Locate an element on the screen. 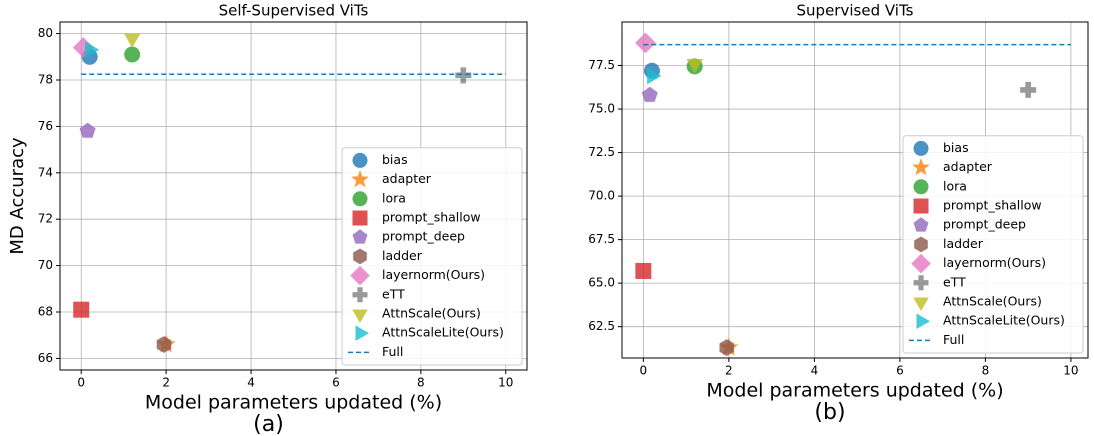  y-tick-label: 76 is located at coordinates (45, 126).